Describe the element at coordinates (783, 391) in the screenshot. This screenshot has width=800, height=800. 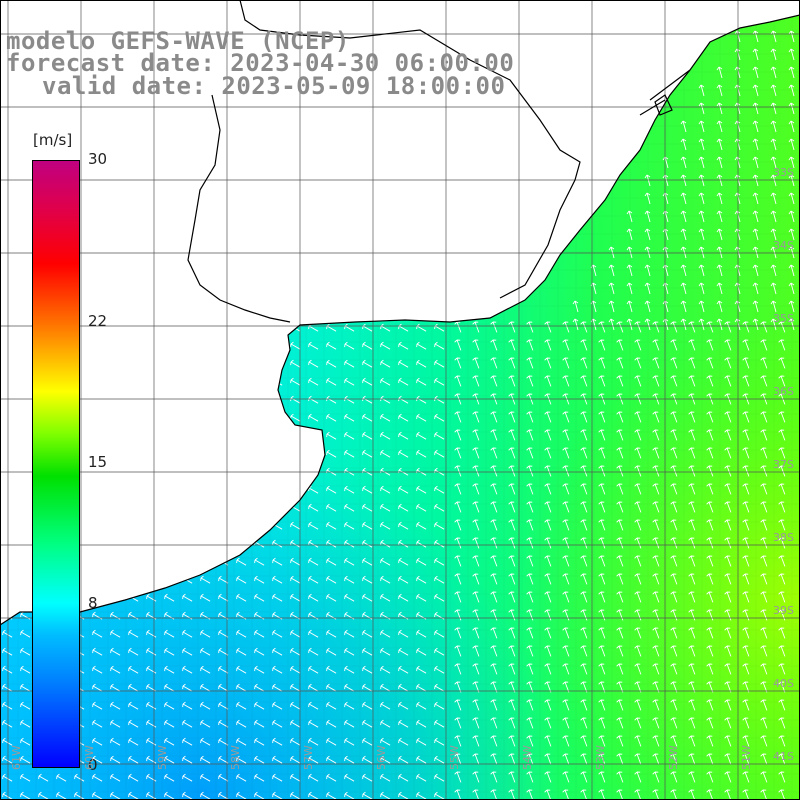
I see `latitude-label: 36S` at that location.